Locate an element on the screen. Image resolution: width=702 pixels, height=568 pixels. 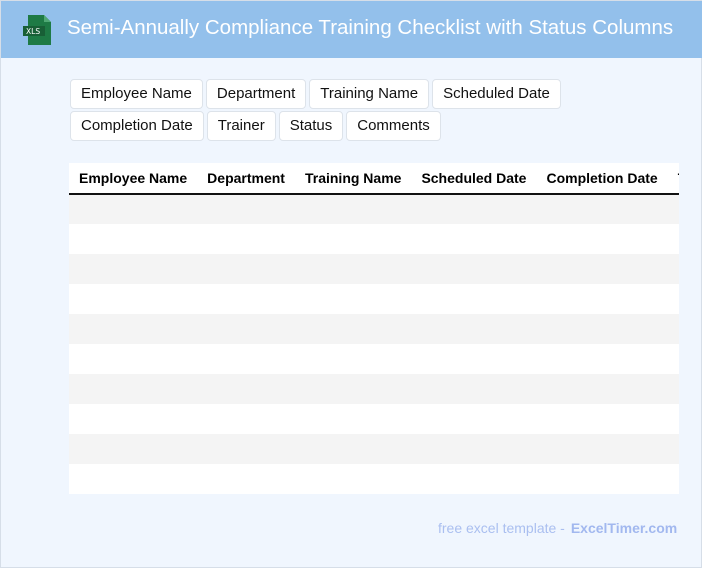
column-tag: Status is located at coordinates (311, 126).